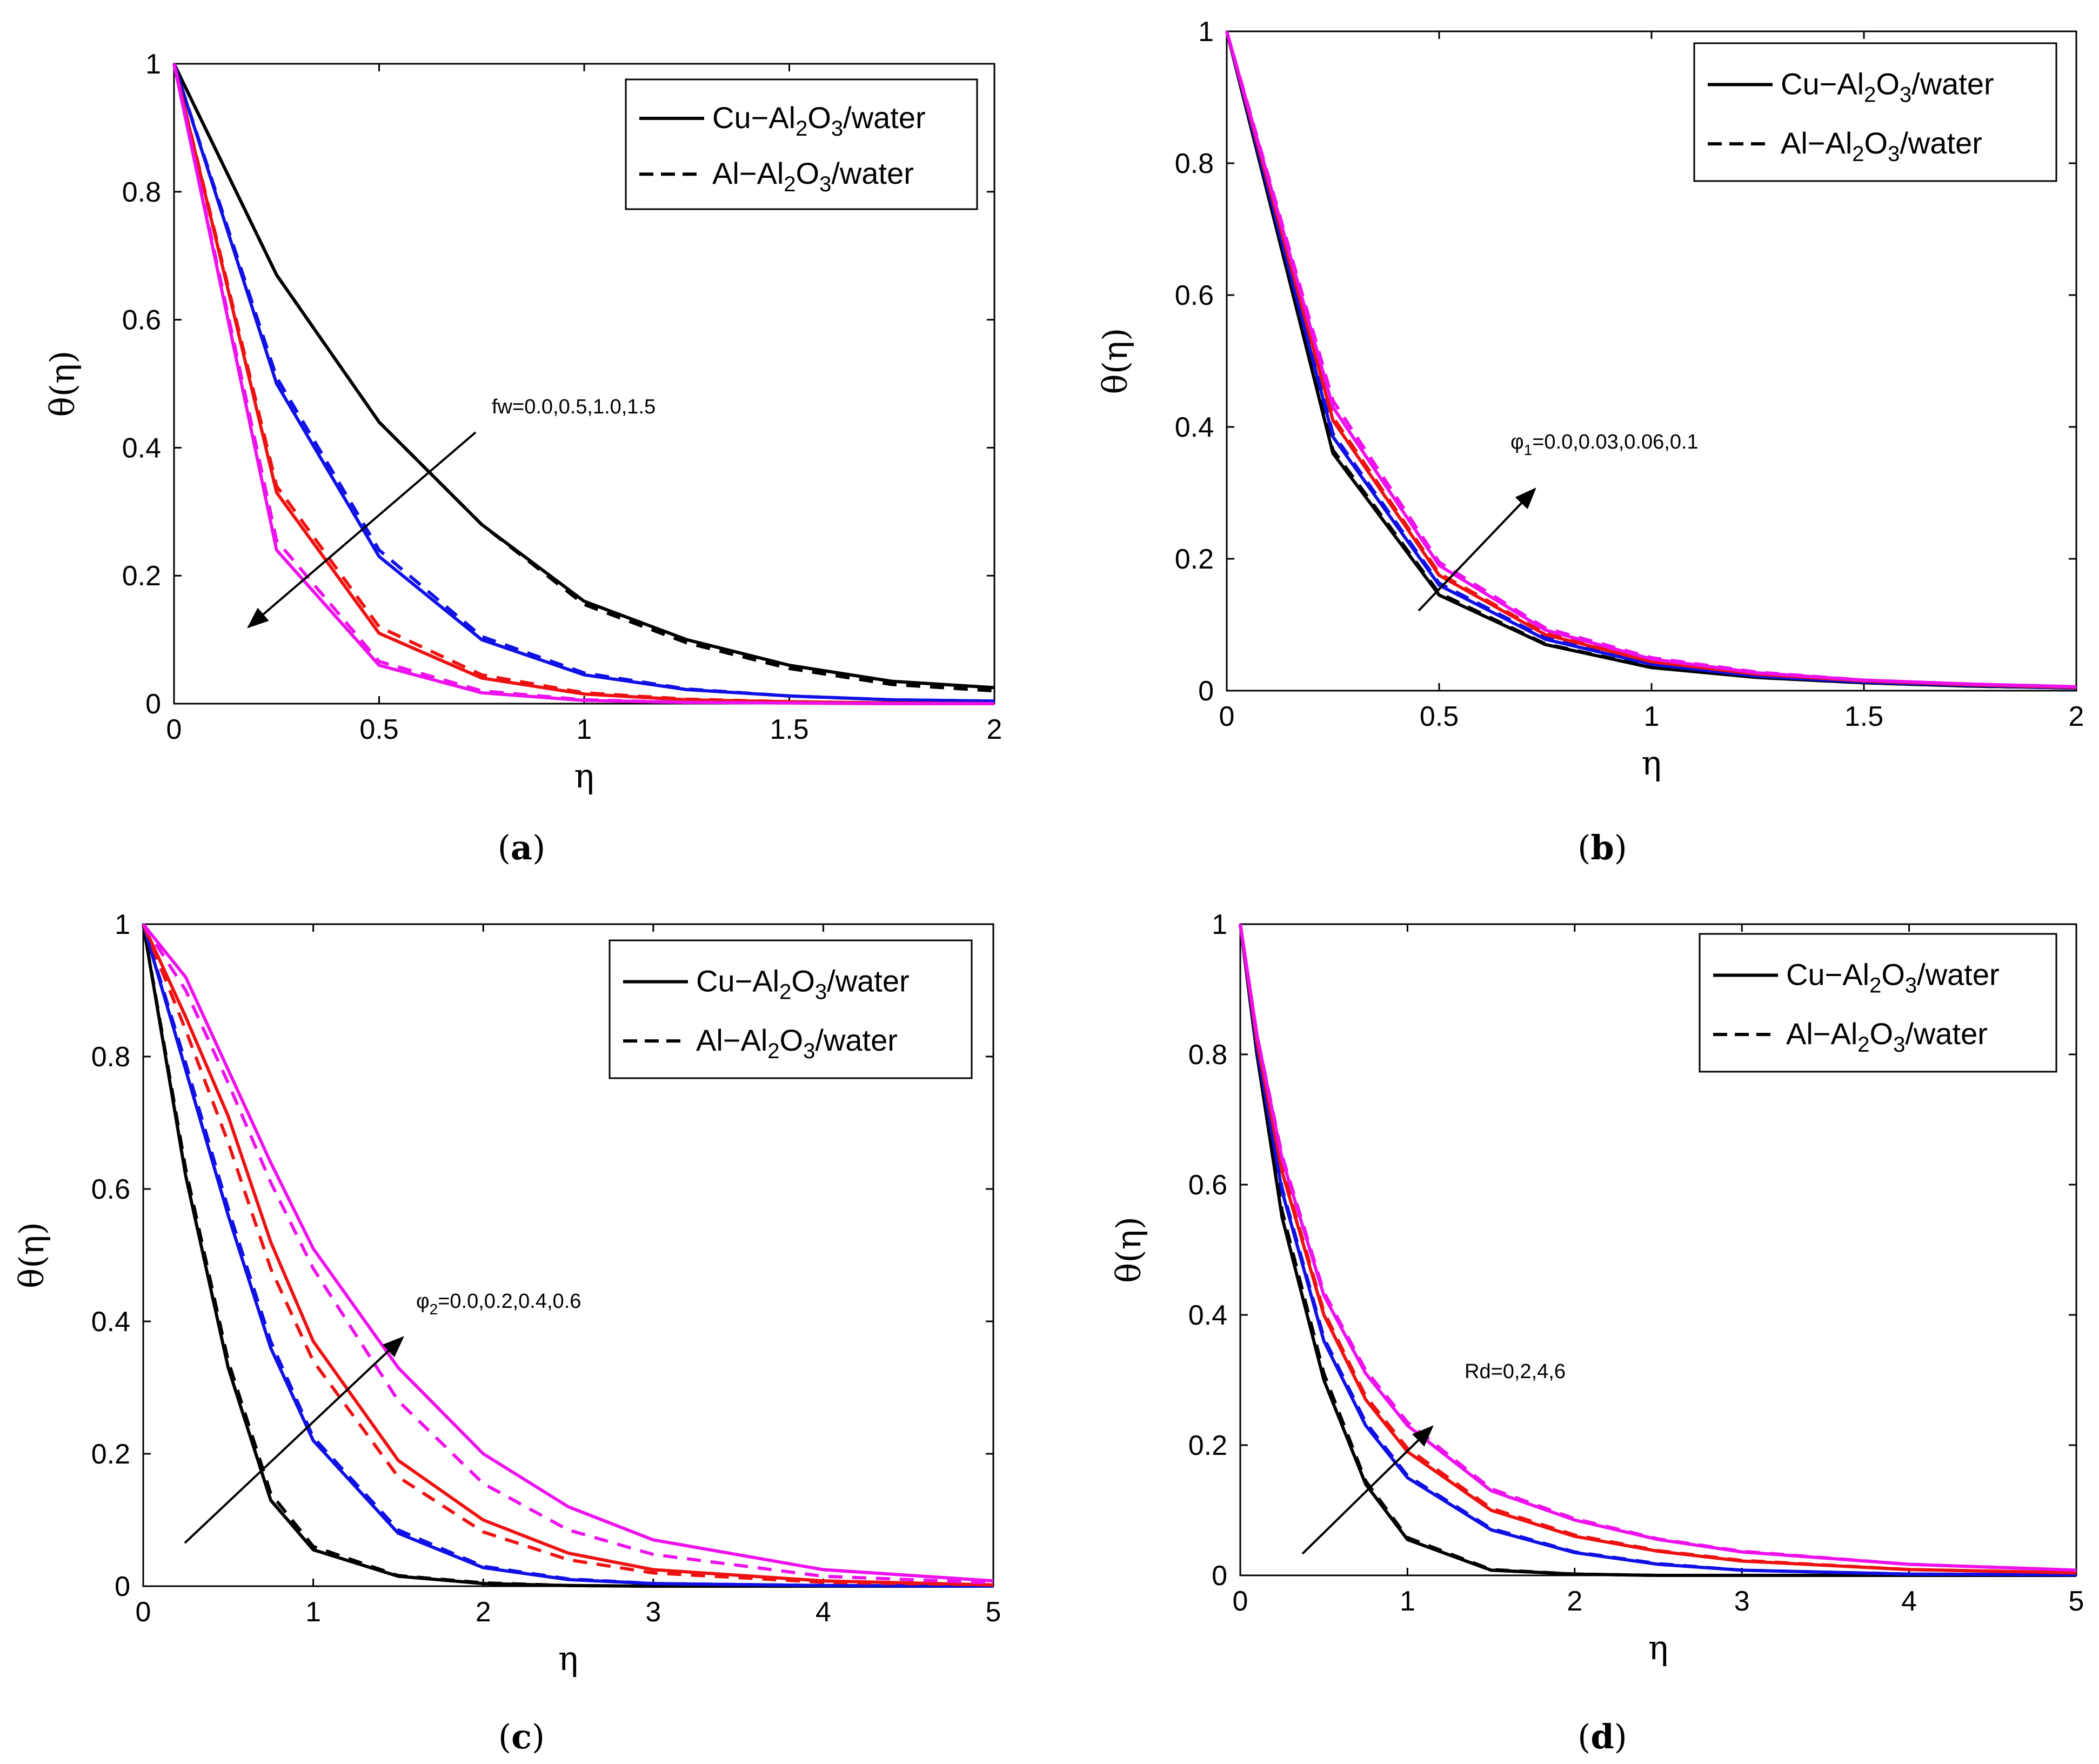 Image resolution: width=2099 pixels, height=1764 pixels. What do you see at coordinates (498, 1304) in the screenshot?
I see `annotation-label: φ2=0.0,0.2,0.4,0.6` at bounding box center [498, 1304].